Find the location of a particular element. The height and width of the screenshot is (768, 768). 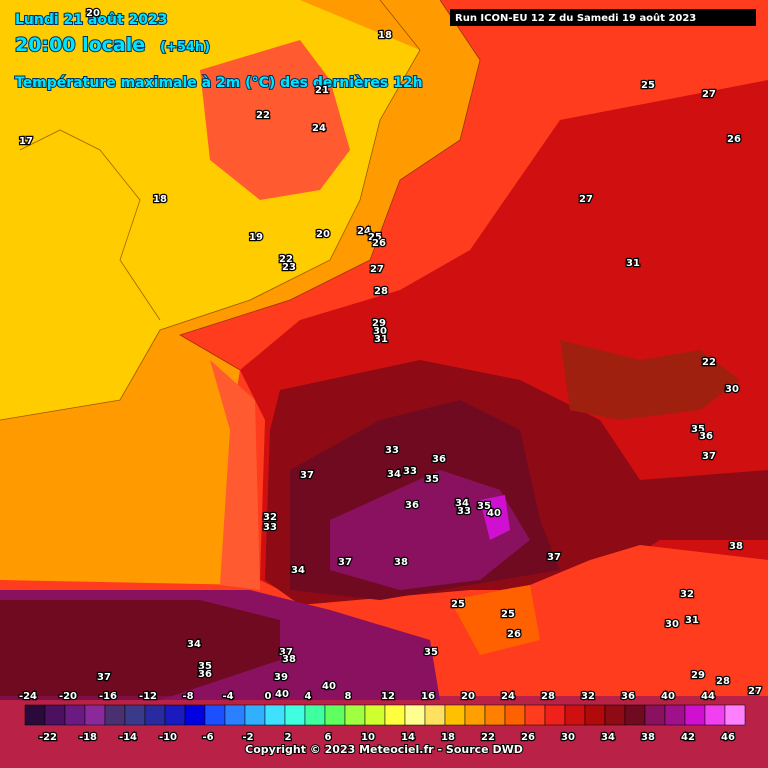

scale-label: 24 is located at coordinates (508, 696).